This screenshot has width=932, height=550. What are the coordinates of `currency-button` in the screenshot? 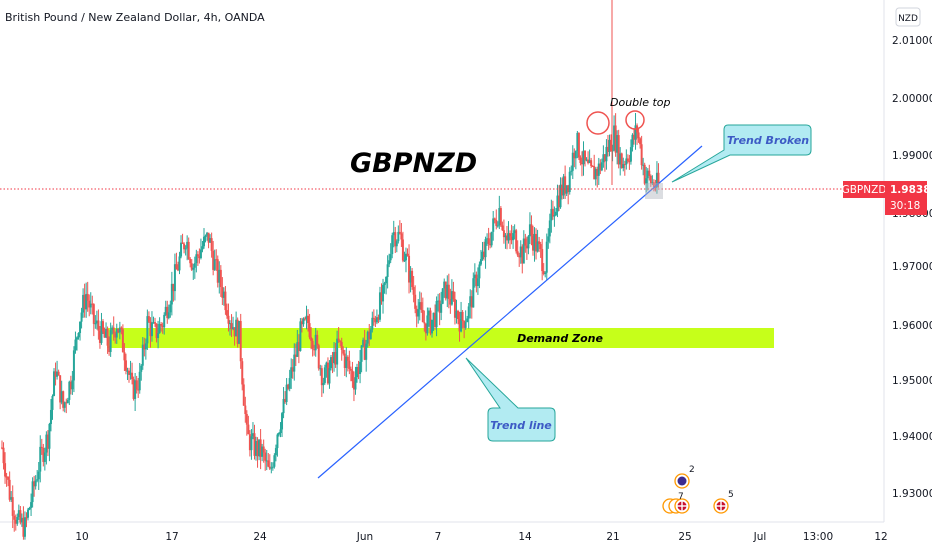 It's located at (908, 17).